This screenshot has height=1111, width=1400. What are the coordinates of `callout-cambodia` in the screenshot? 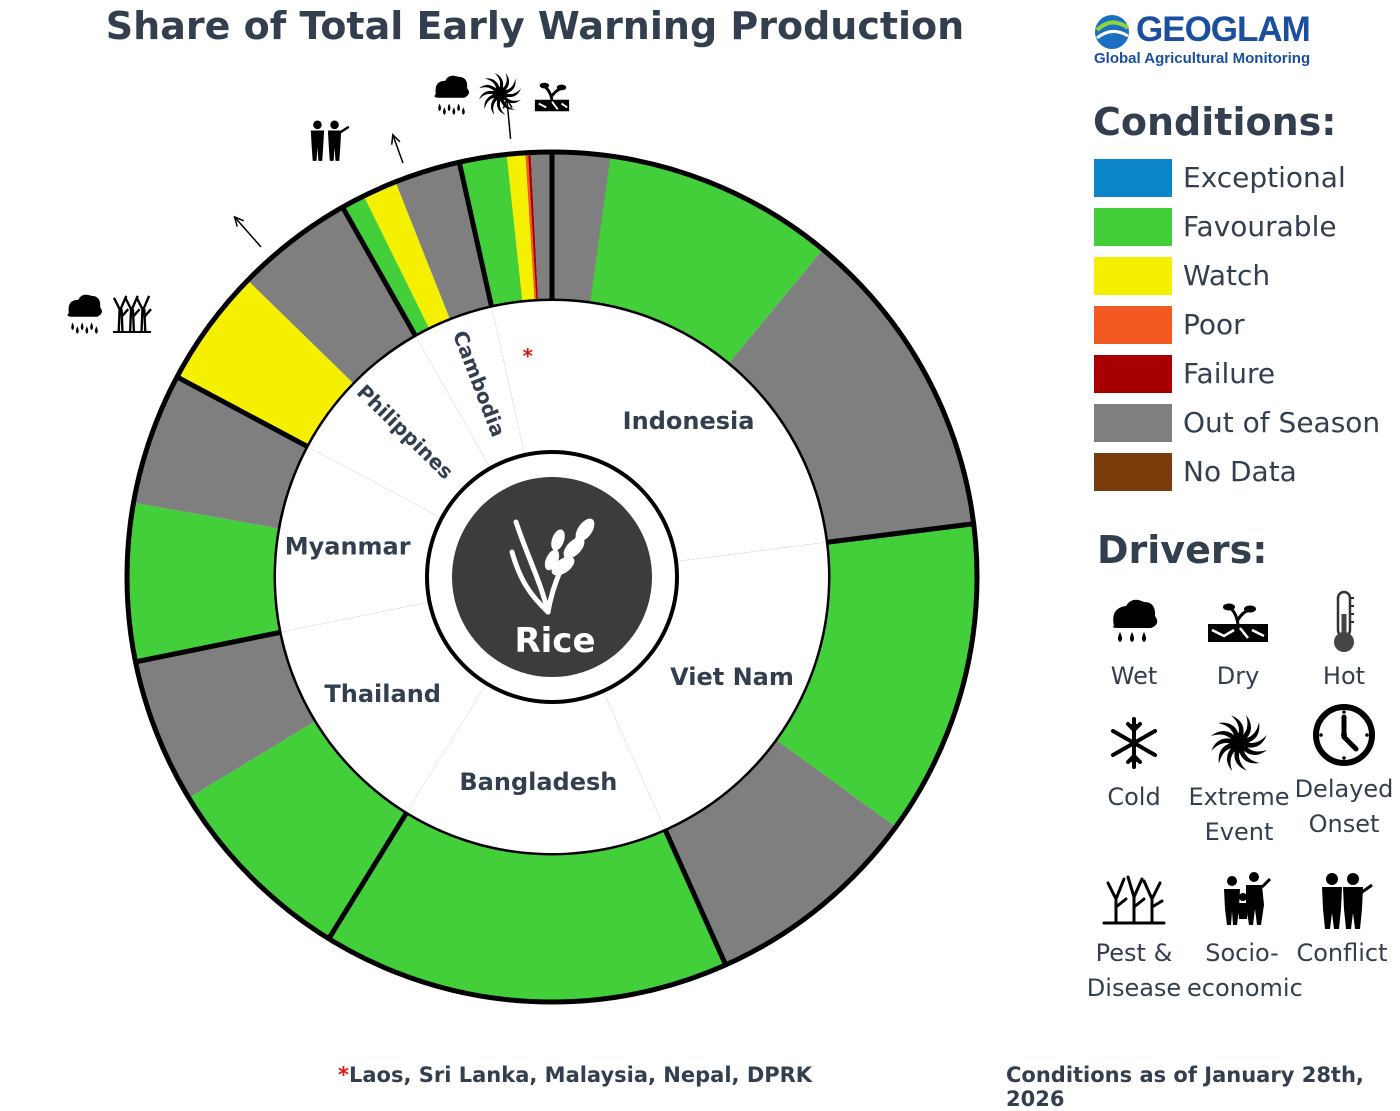 It's located at (357, 142).